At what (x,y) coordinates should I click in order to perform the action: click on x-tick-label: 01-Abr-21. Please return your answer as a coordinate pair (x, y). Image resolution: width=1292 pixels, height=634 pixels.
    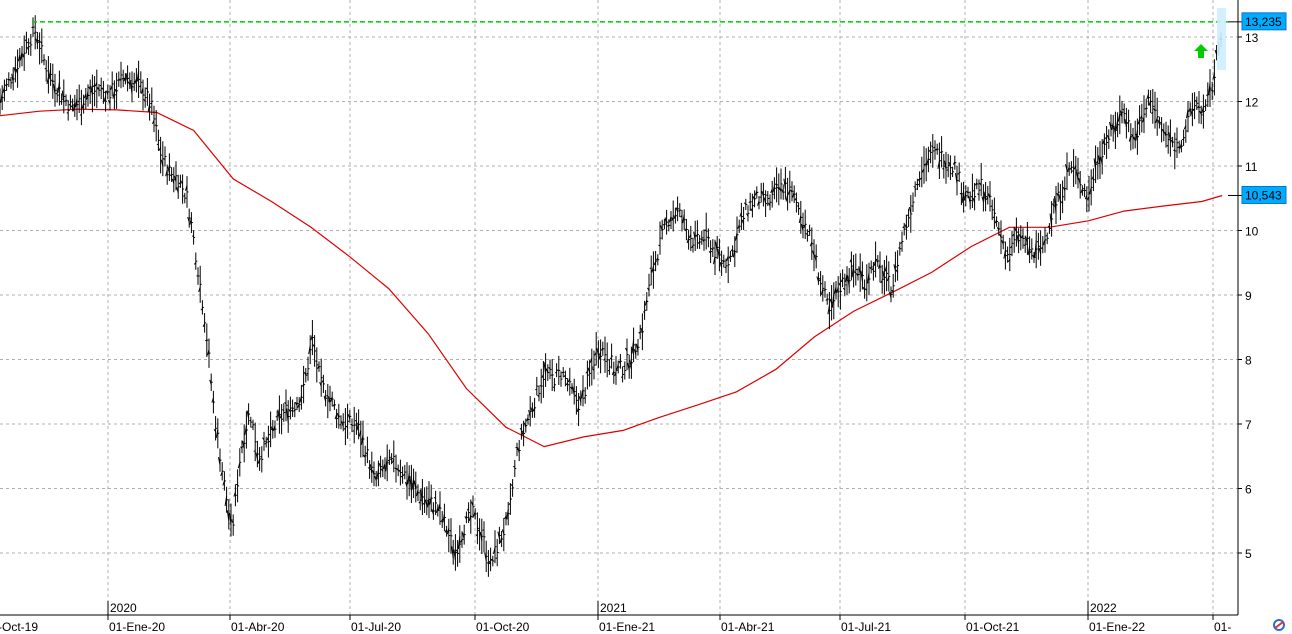
    Looking at the image, I should click on (748, 627).